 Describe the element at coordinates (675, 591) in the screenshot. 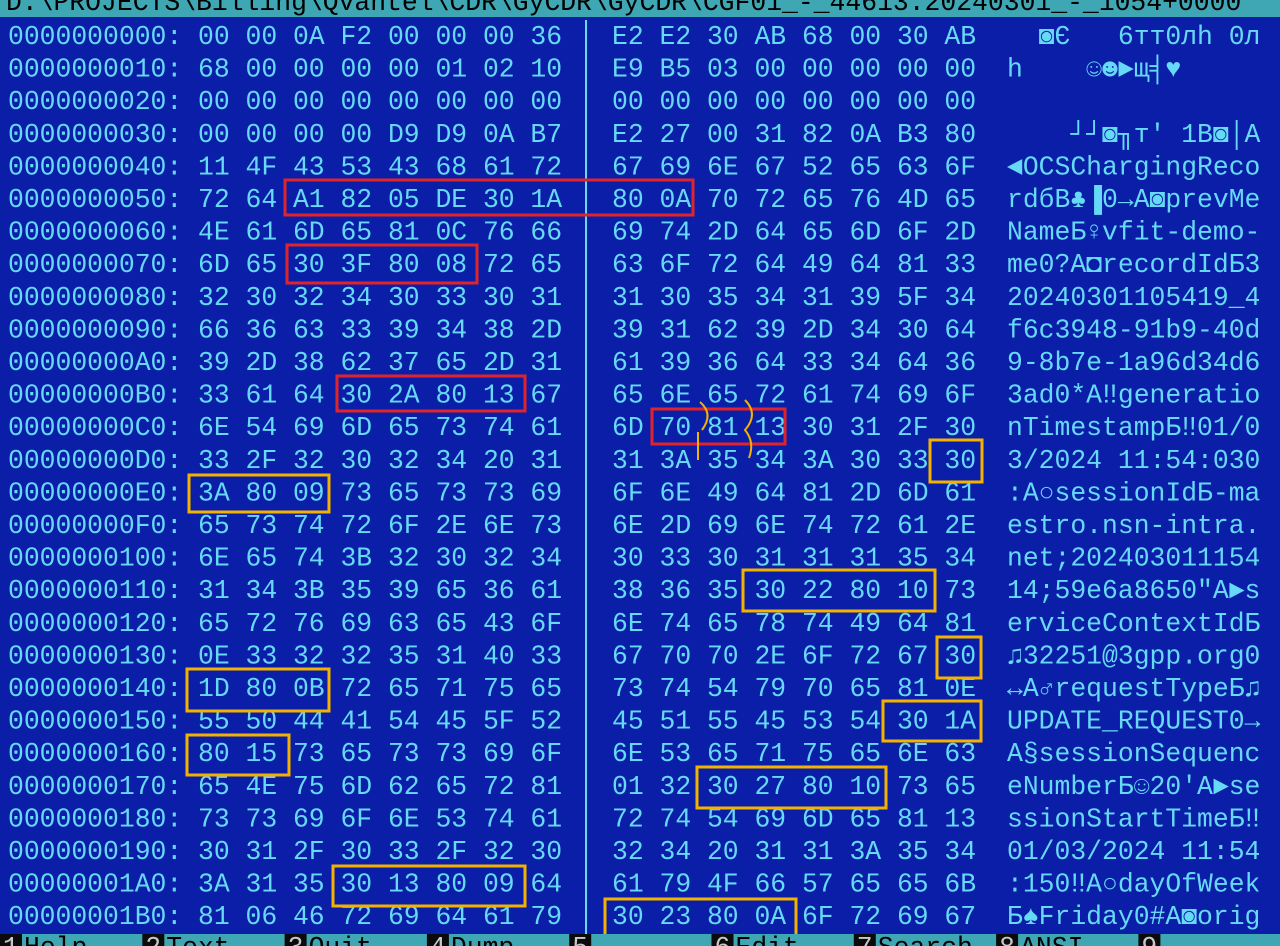

I see `hex-byte: 36` at that location.